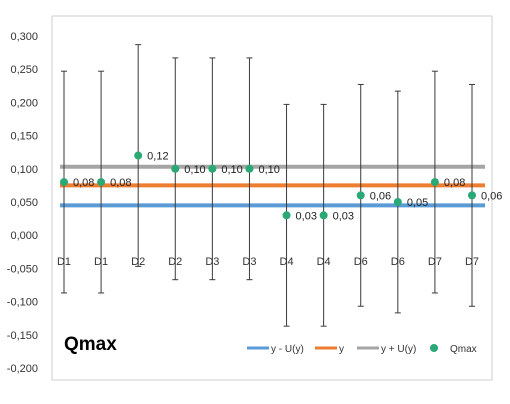  Describe the element at coordinates (24, 37) in the screenshot. I see `y-tick-label: 0,300` at that location.